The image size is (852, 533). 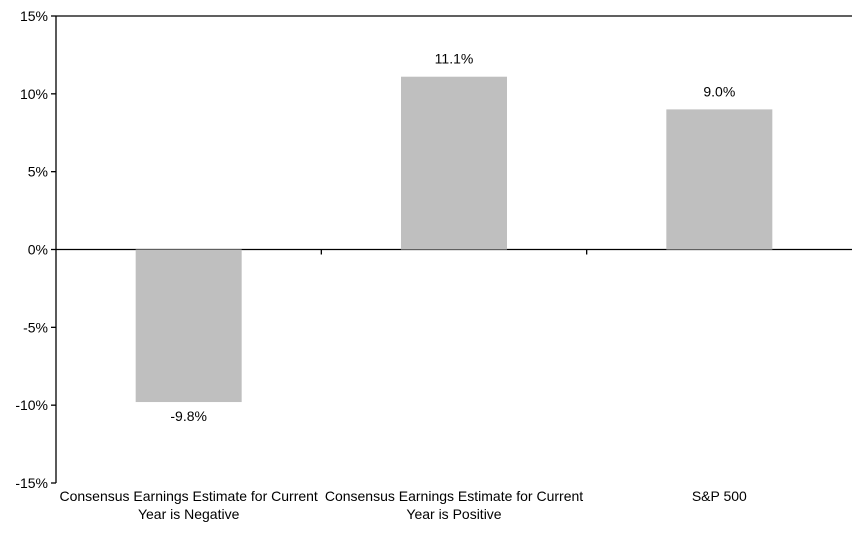 What do you see at coordinates (35, 327) in the screenshot?
I see `y-tick-label: -5%` at bounding box center [35, 327].